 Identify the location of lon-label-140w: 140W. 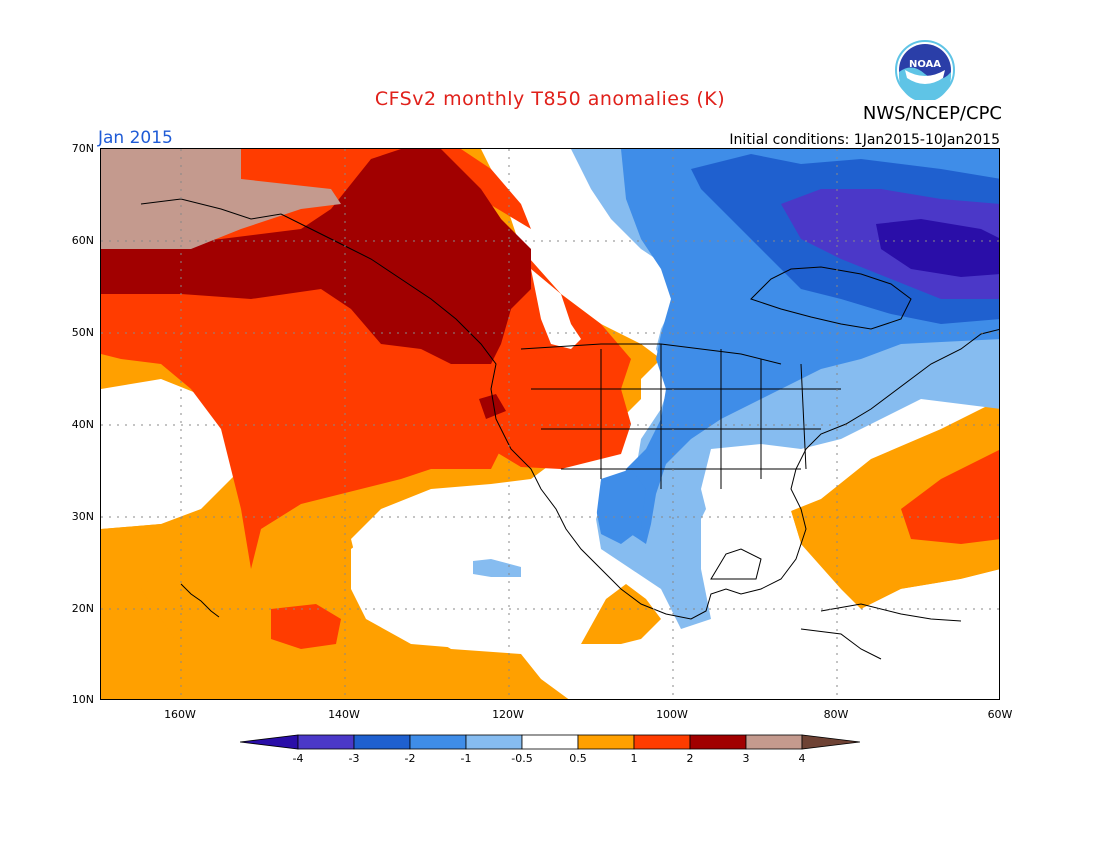
(344, 714).